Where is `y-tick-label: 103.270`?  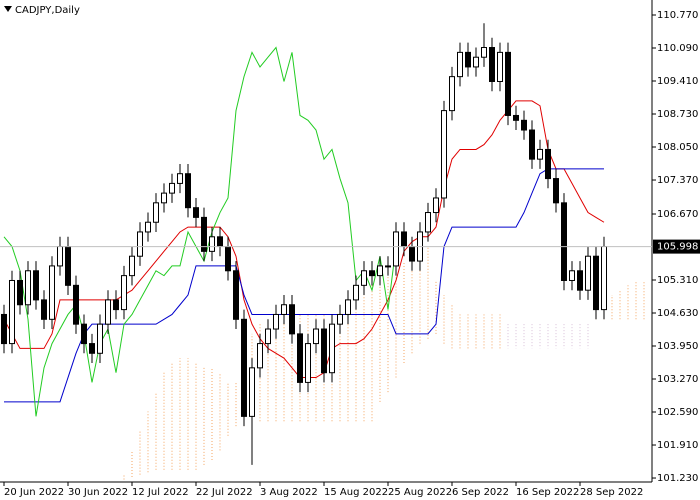
y-tick-label: 103.270 is located at coordinates (677, 379).